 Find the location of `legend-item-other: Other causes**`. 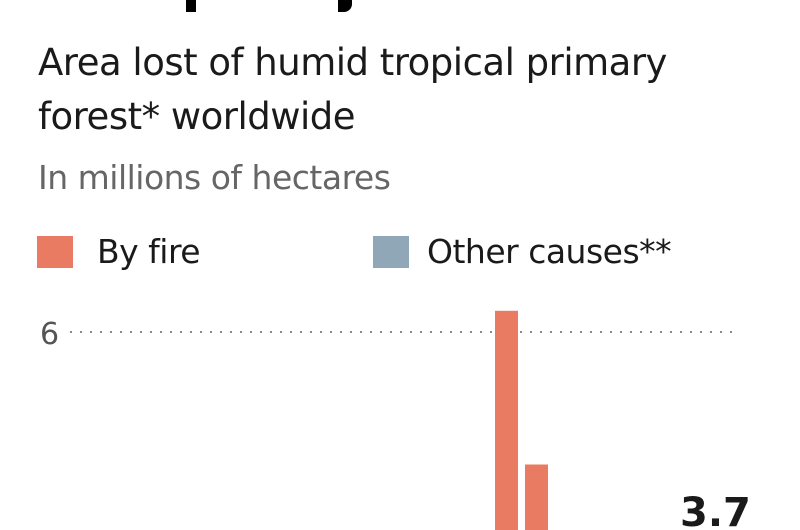

legend-item-other: Other causes** is located at coordinates (522, 251).